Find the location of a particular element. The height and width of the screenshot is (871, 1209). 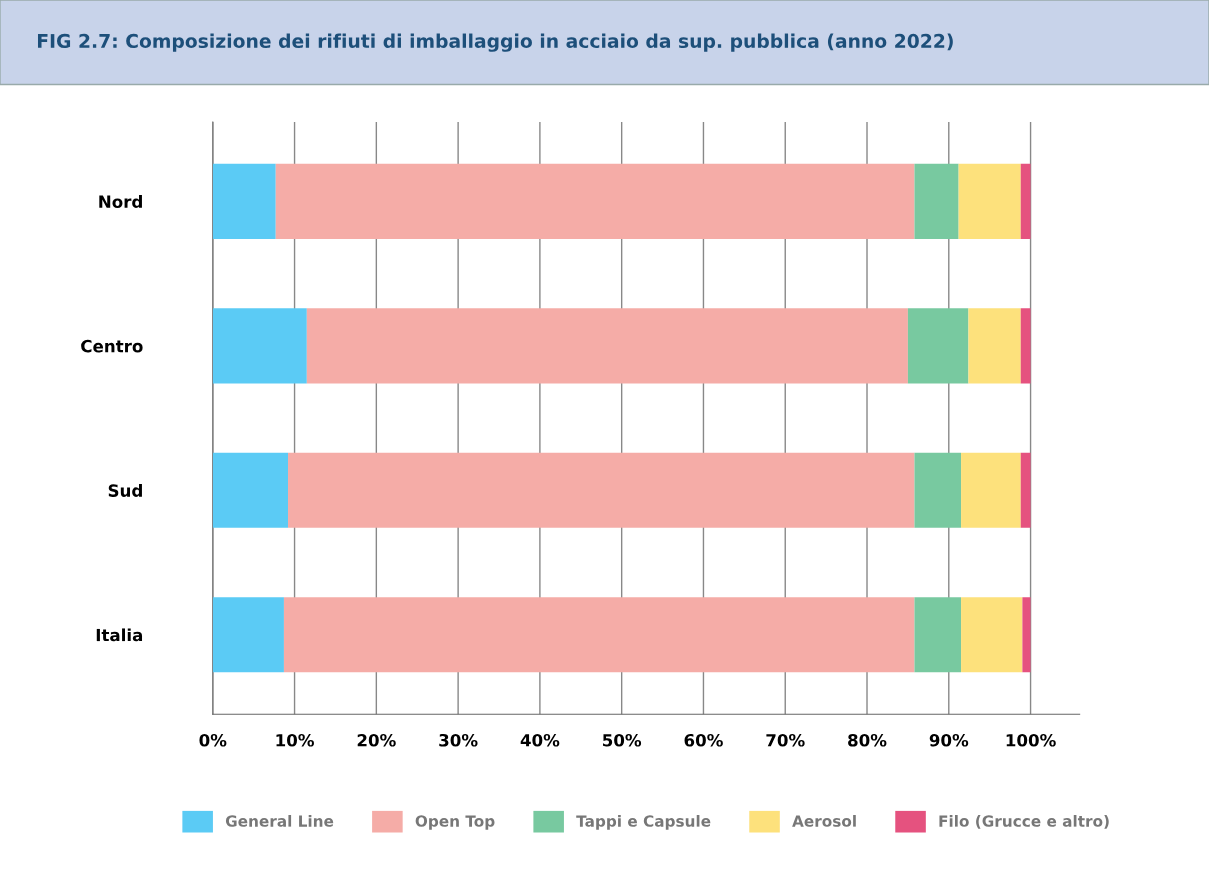

legend-label: General Line is located at coordinates (279, 821).